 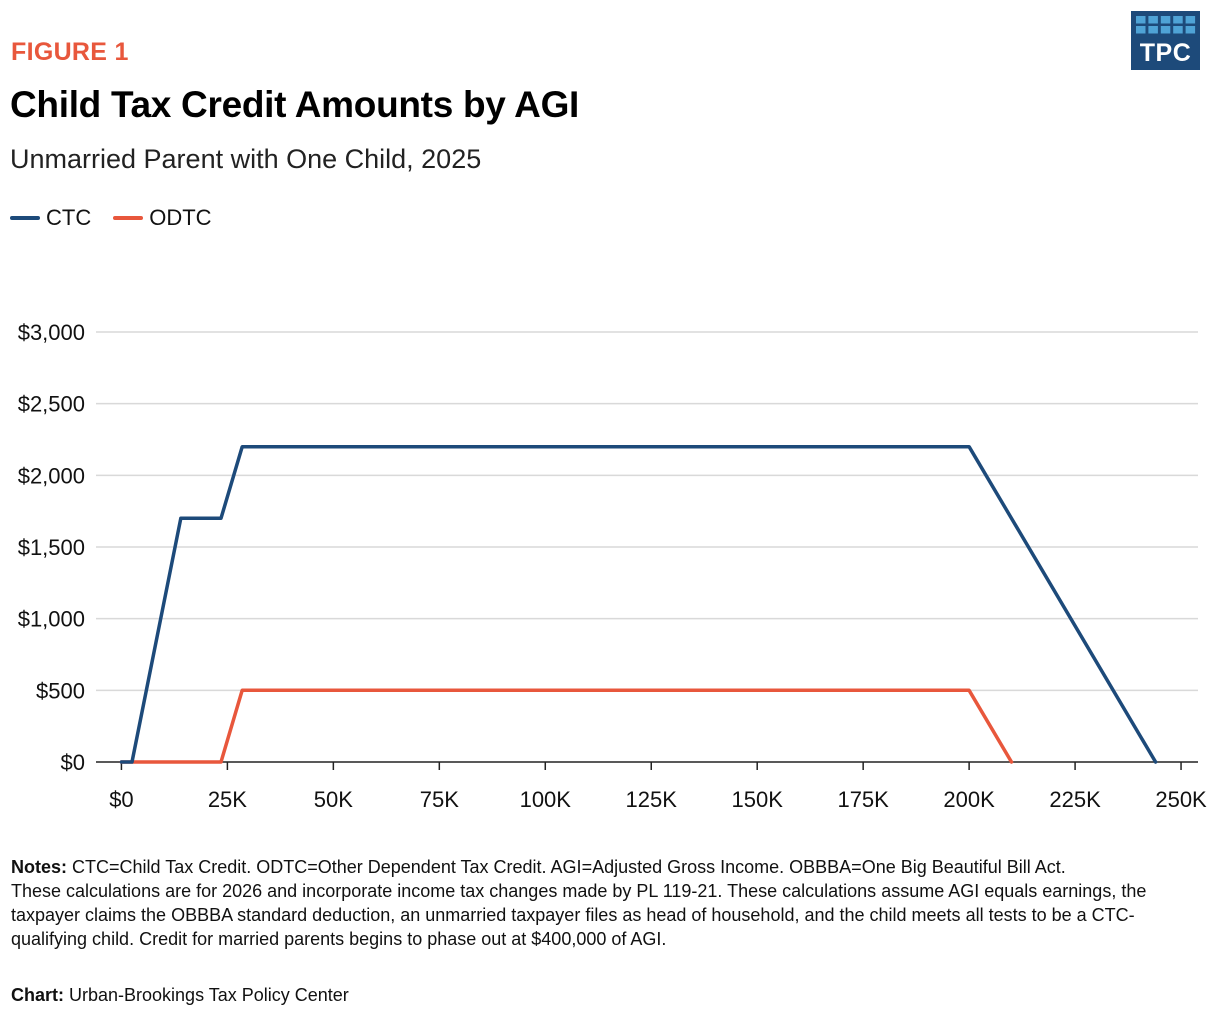 I want to click on x-tick-label: 200K, so click(x=969, y=799).